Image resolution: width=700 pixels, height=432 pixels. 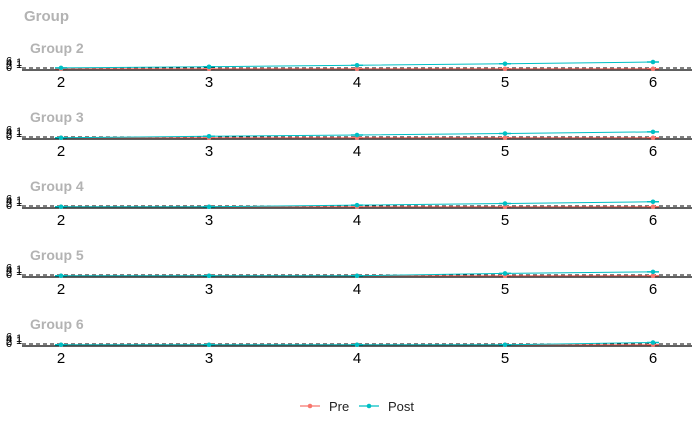 I want to click on panel-title: Group 2, so click(x=57, y=48).